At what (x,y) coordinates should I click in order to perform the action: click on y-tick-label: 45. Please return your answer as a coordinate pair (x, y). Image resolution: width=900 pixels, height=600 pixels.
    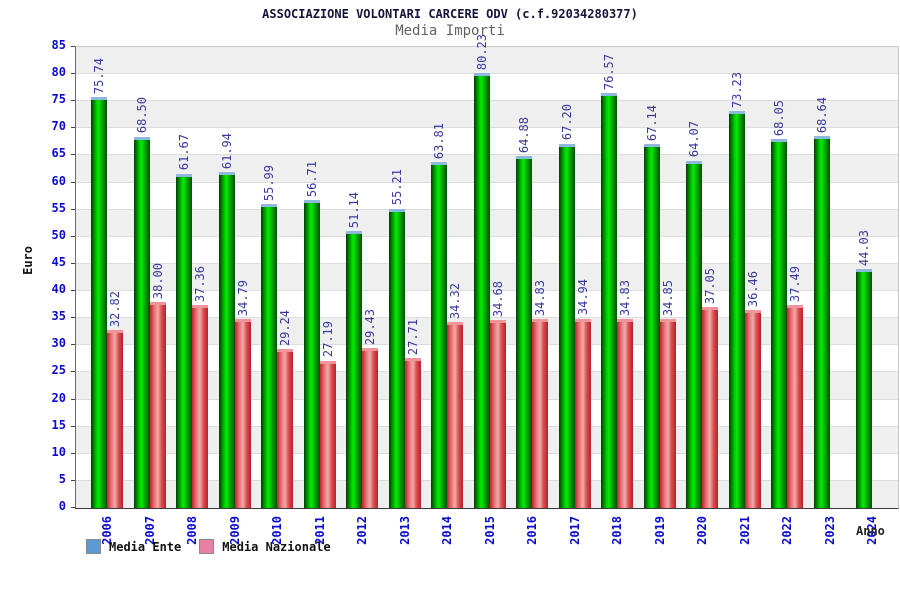
    Looking at the image, I should click on (58, 261).